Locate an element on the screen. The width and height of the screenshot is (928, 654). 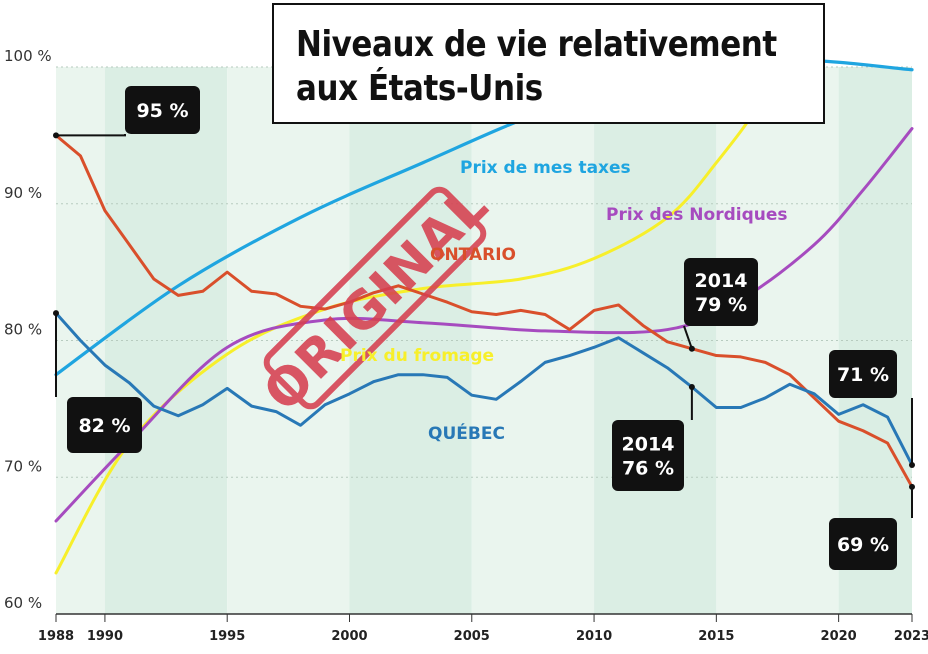
x-tick-label: 2023 is located at coordinates (911, 636).